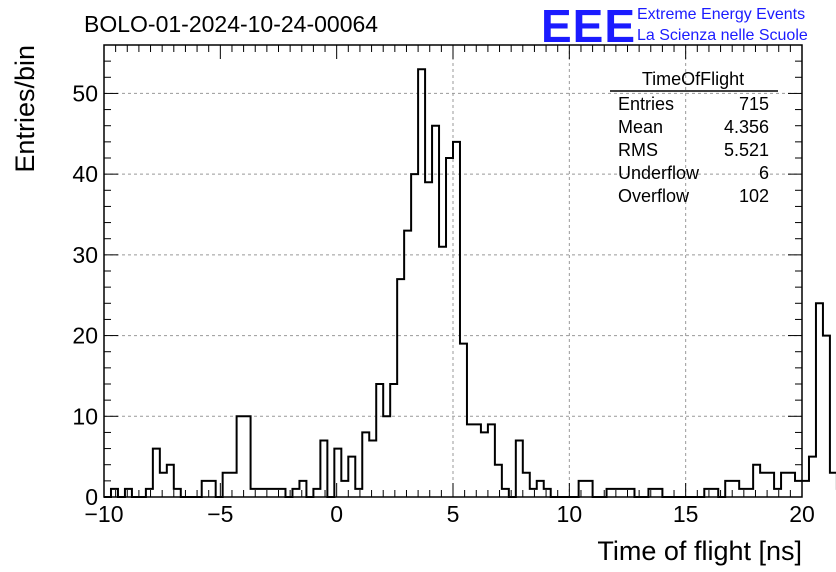 The height and width of the screenshot is (572, 836). I want to click on stats-row-label: Mean, so click(640, 127).